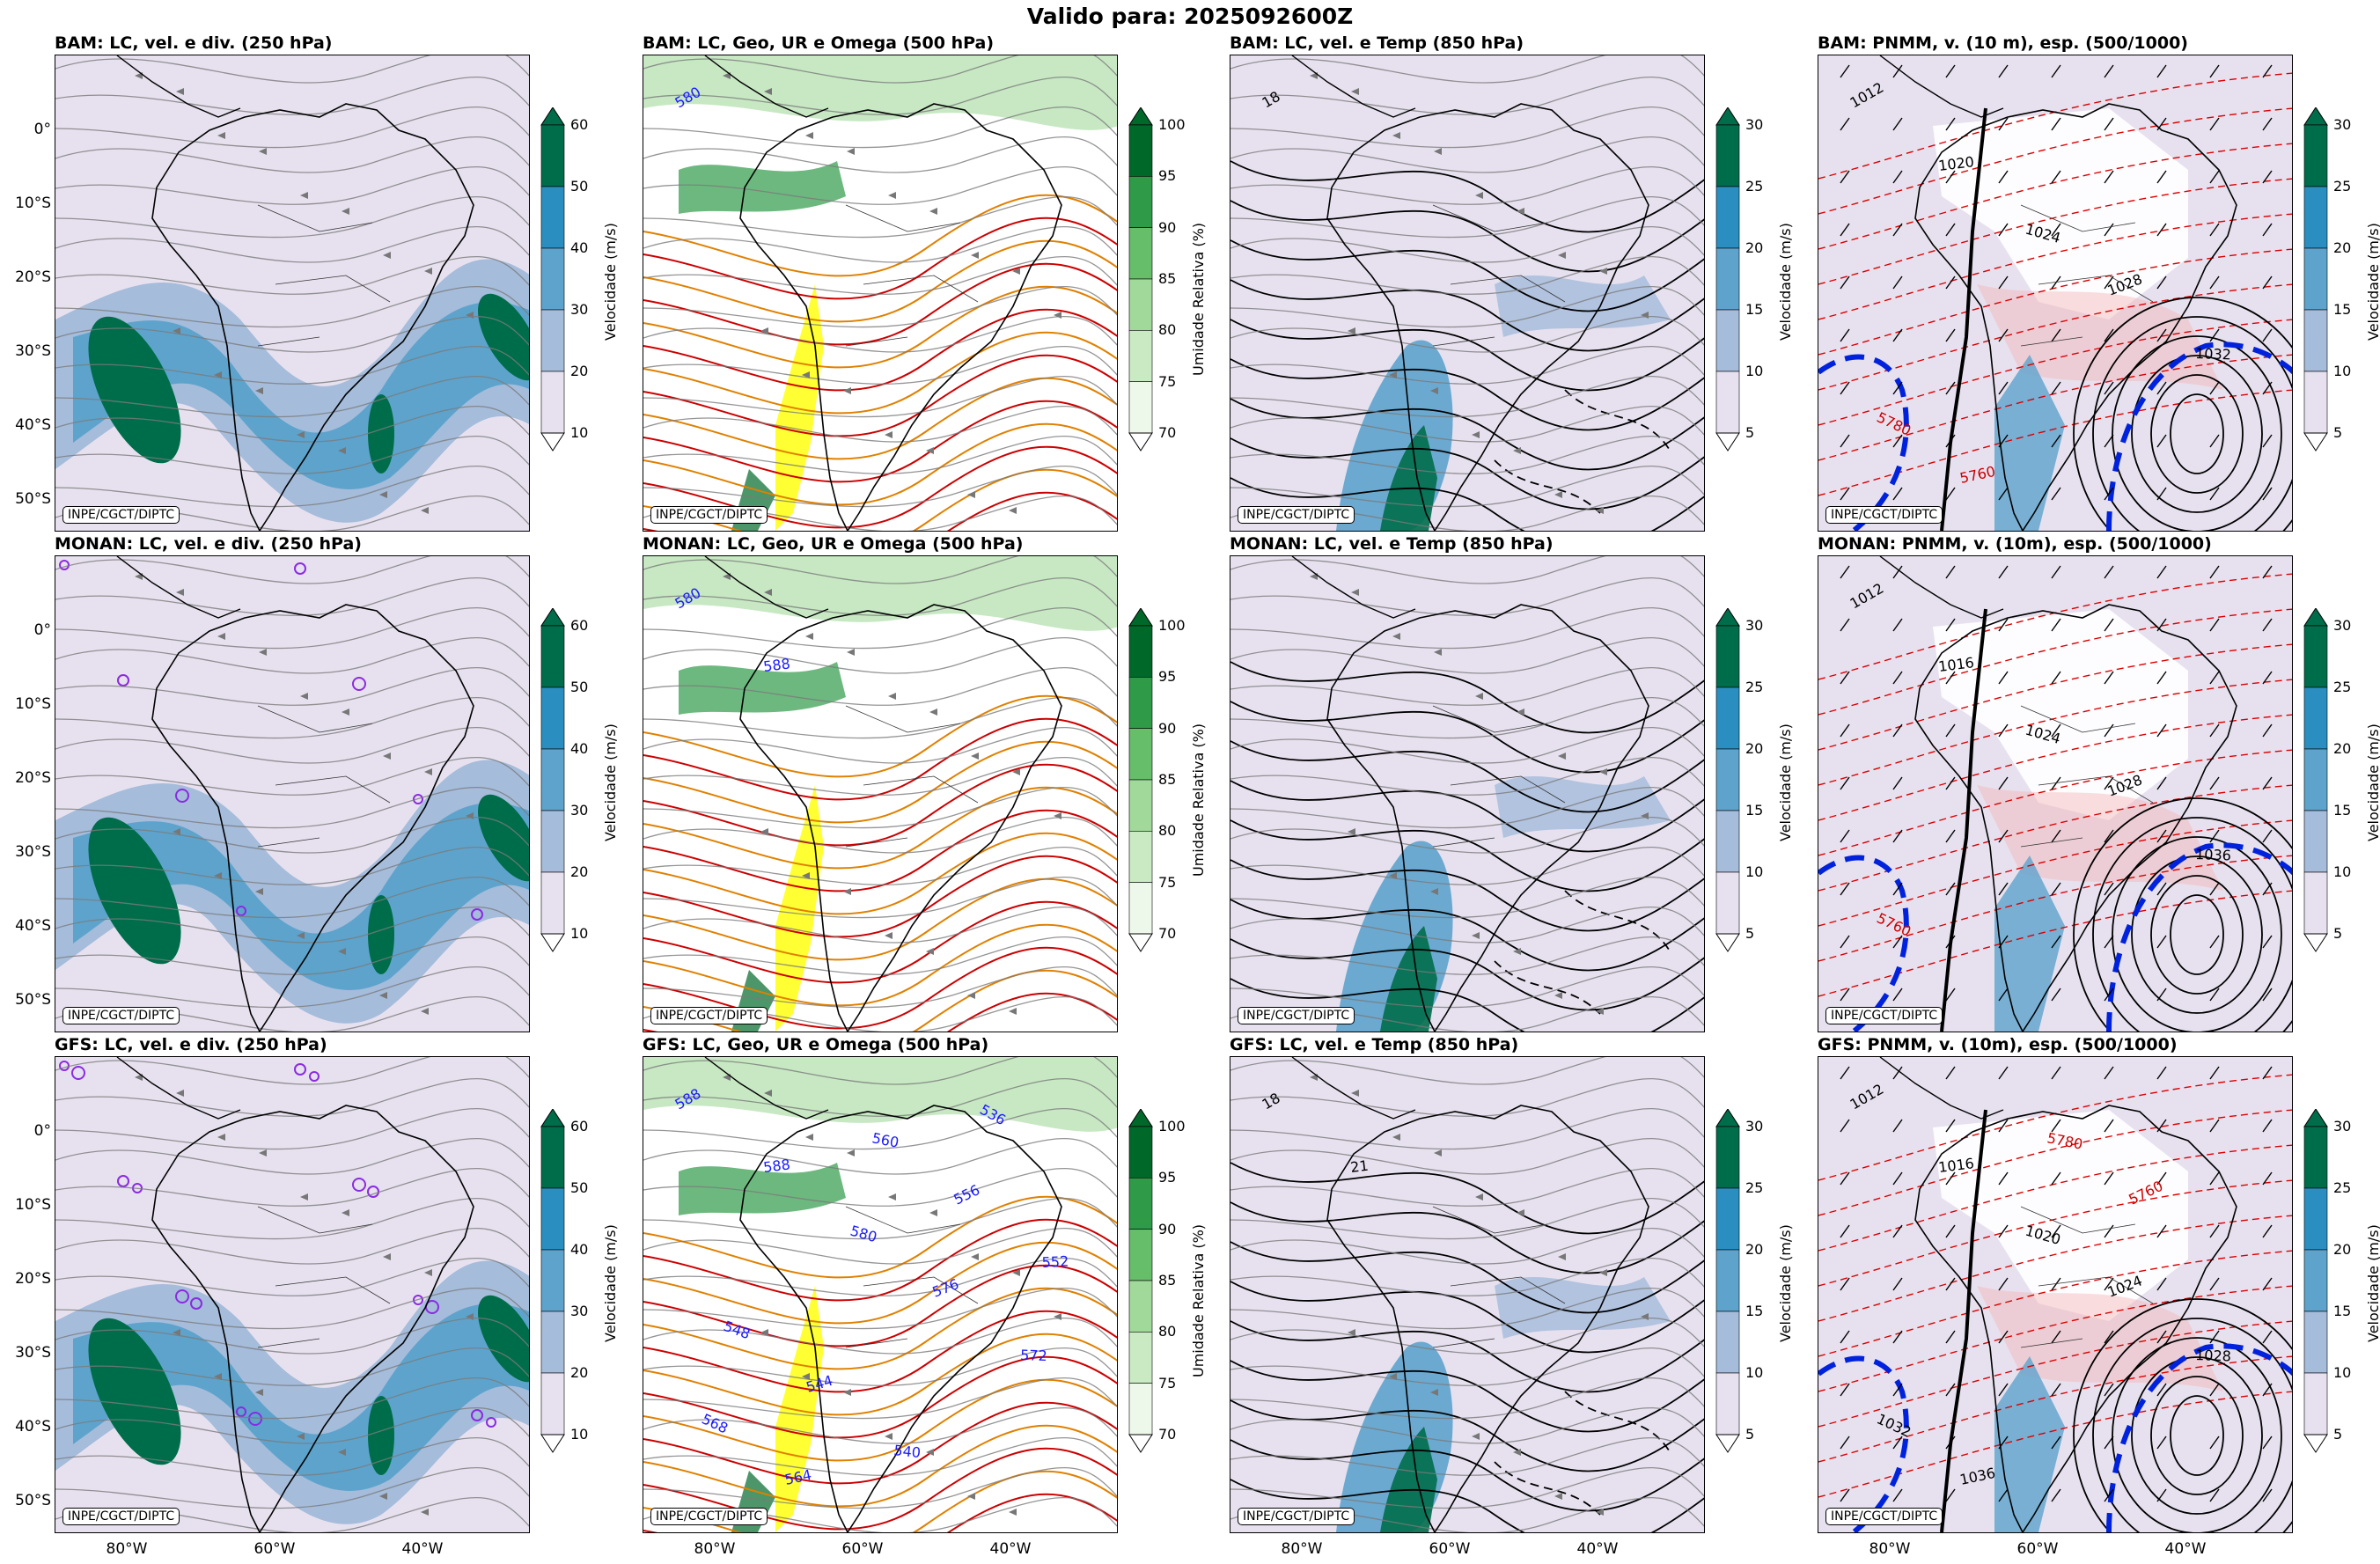 The height and width of the screenshot is (1564, 2380). Describe the element at coordinates (42, 630) in the screenshot. I see `lat-tick-label: 0°` at that location.